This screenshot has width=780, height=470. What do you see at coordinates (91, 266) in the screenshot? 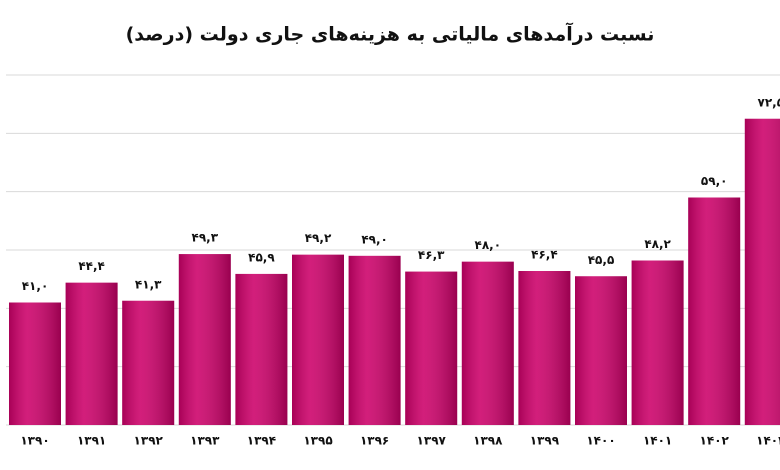
I see `value-label: ۴۴,۴` at bounding box center [91, 266].